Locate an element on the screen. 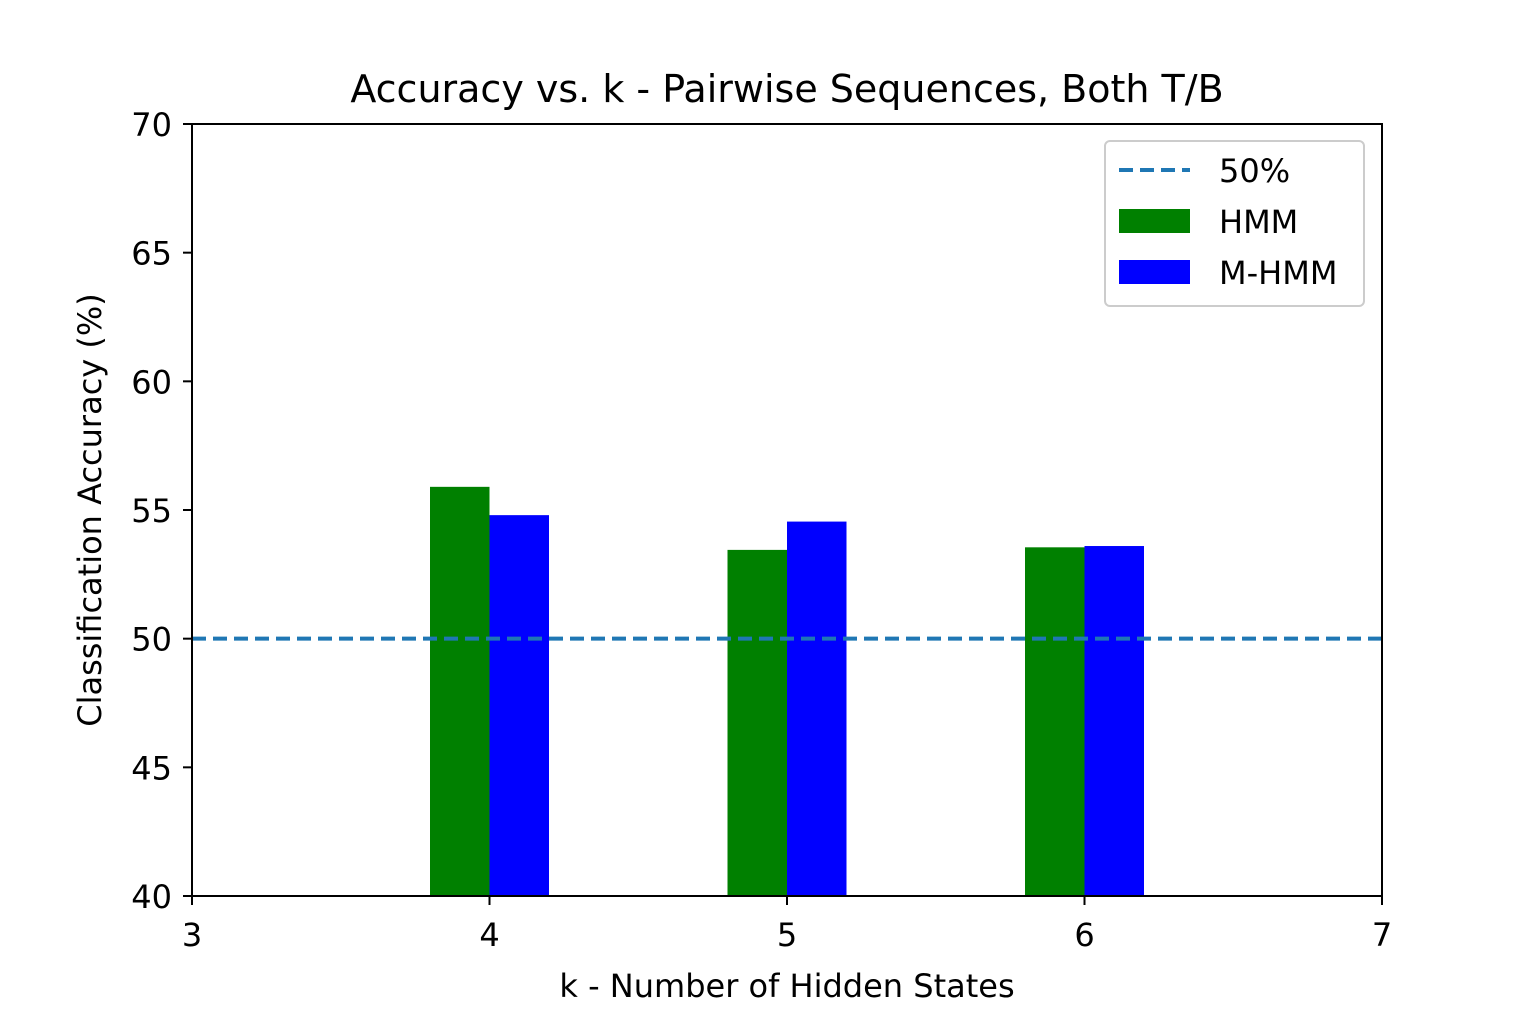 Image resolution: width=1536 pixels, height=1028 pixels. legend: 50% HMM M-HMM is located at coordinates (1234, 223).